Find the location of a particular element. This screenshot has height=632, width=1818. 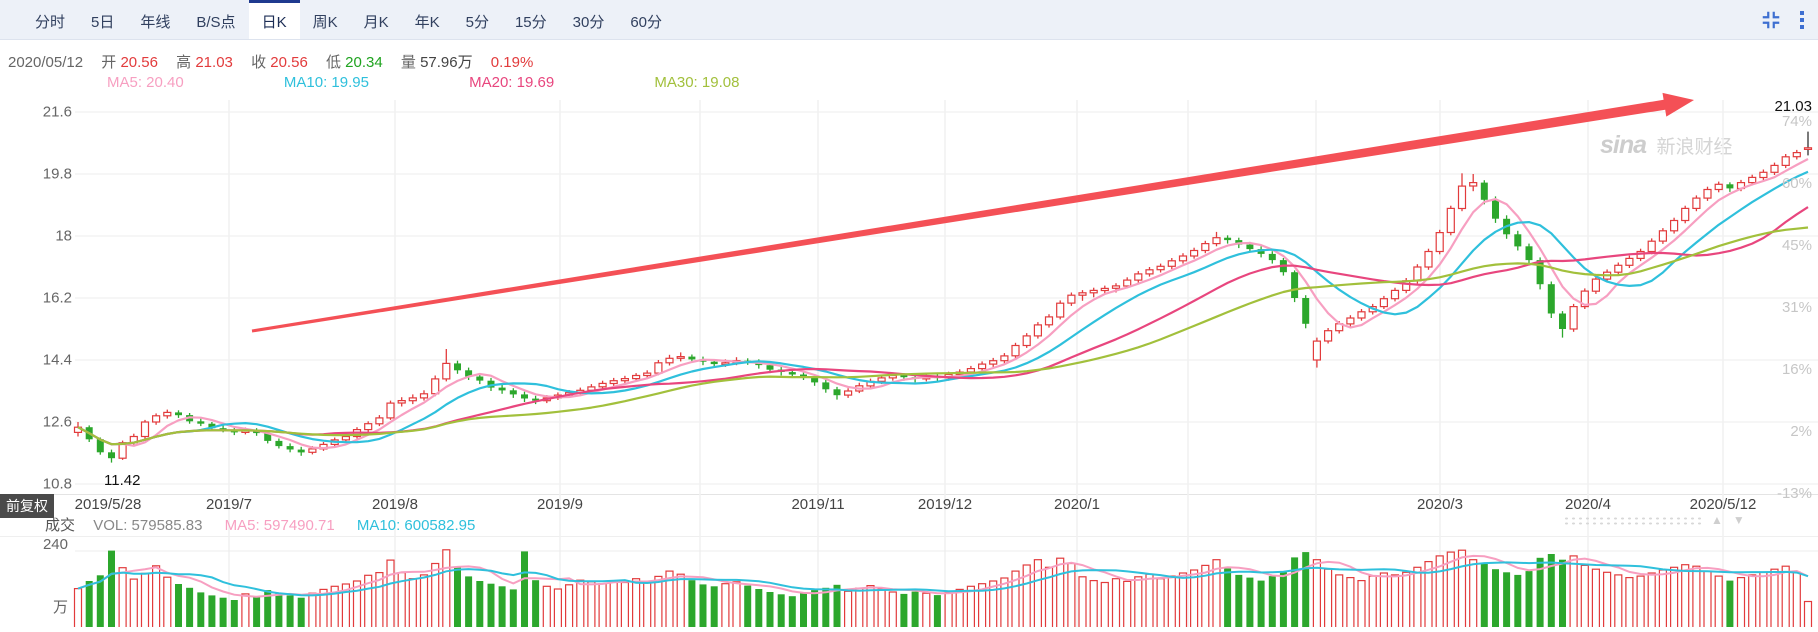

volume-pane-topline is located at coordinates (909, 536).